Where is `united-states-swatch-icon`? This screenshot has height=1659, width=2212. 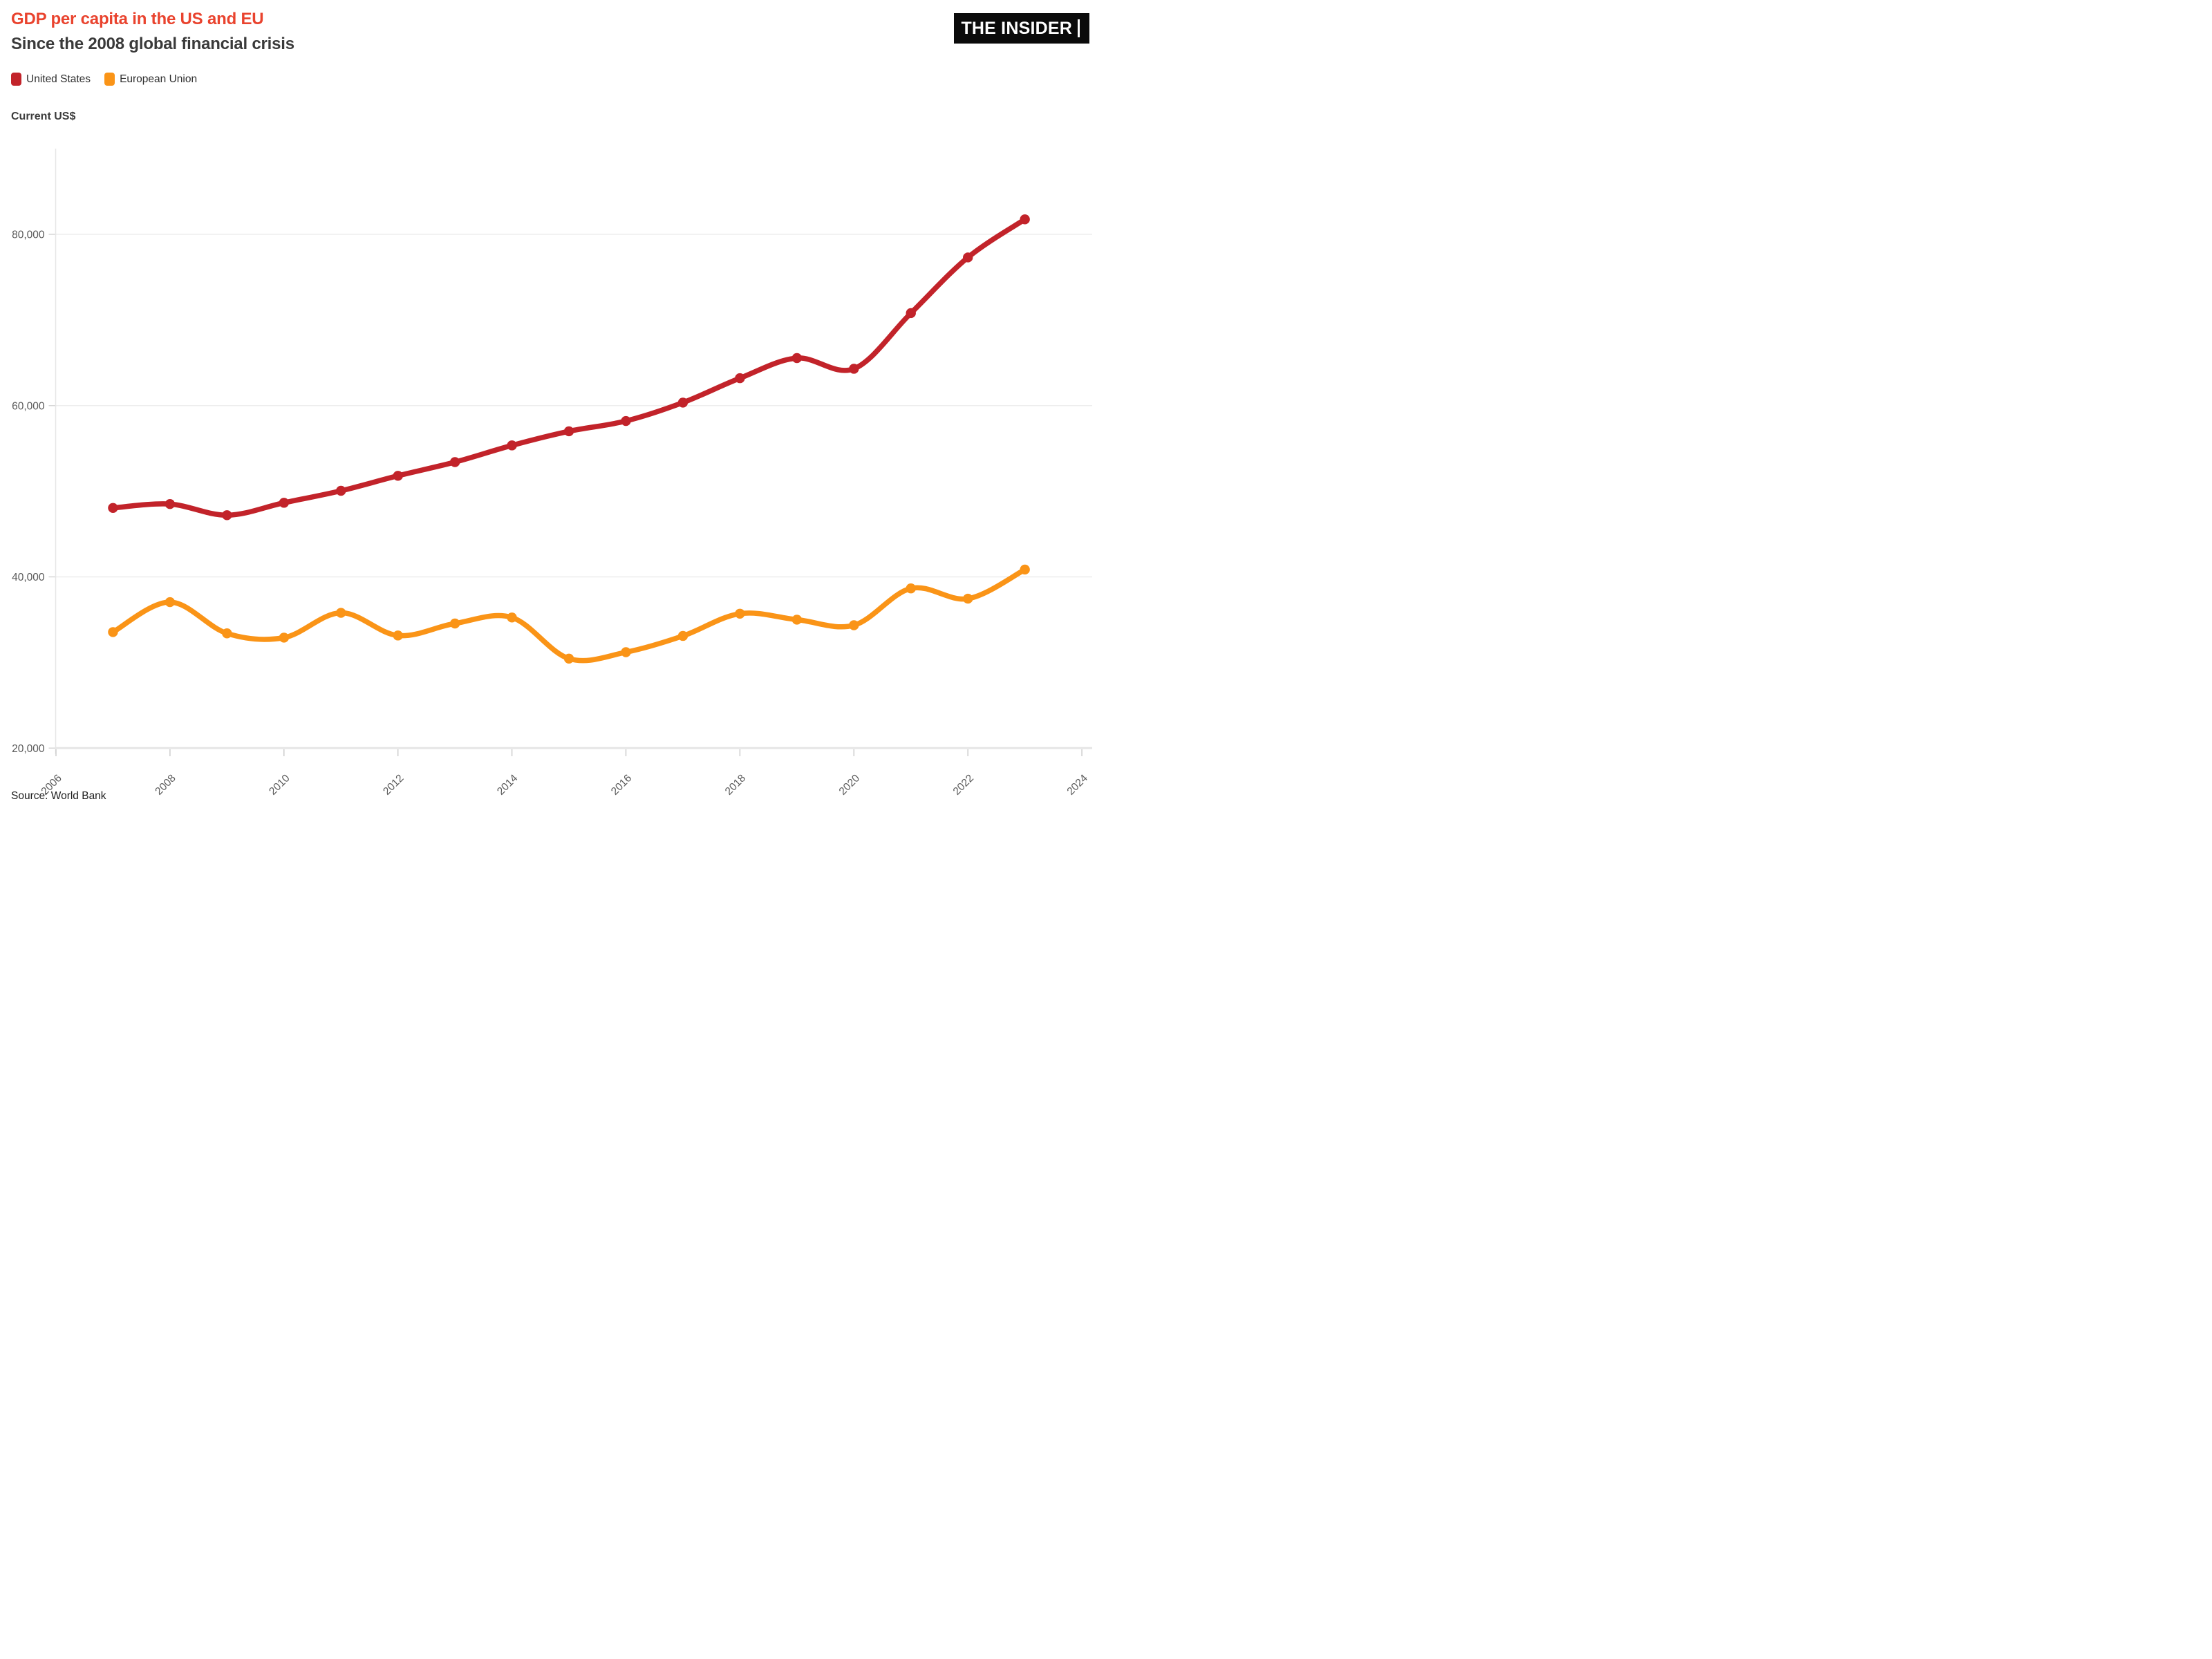 united-states-swatch-icon is located at coordinates (16, 79).